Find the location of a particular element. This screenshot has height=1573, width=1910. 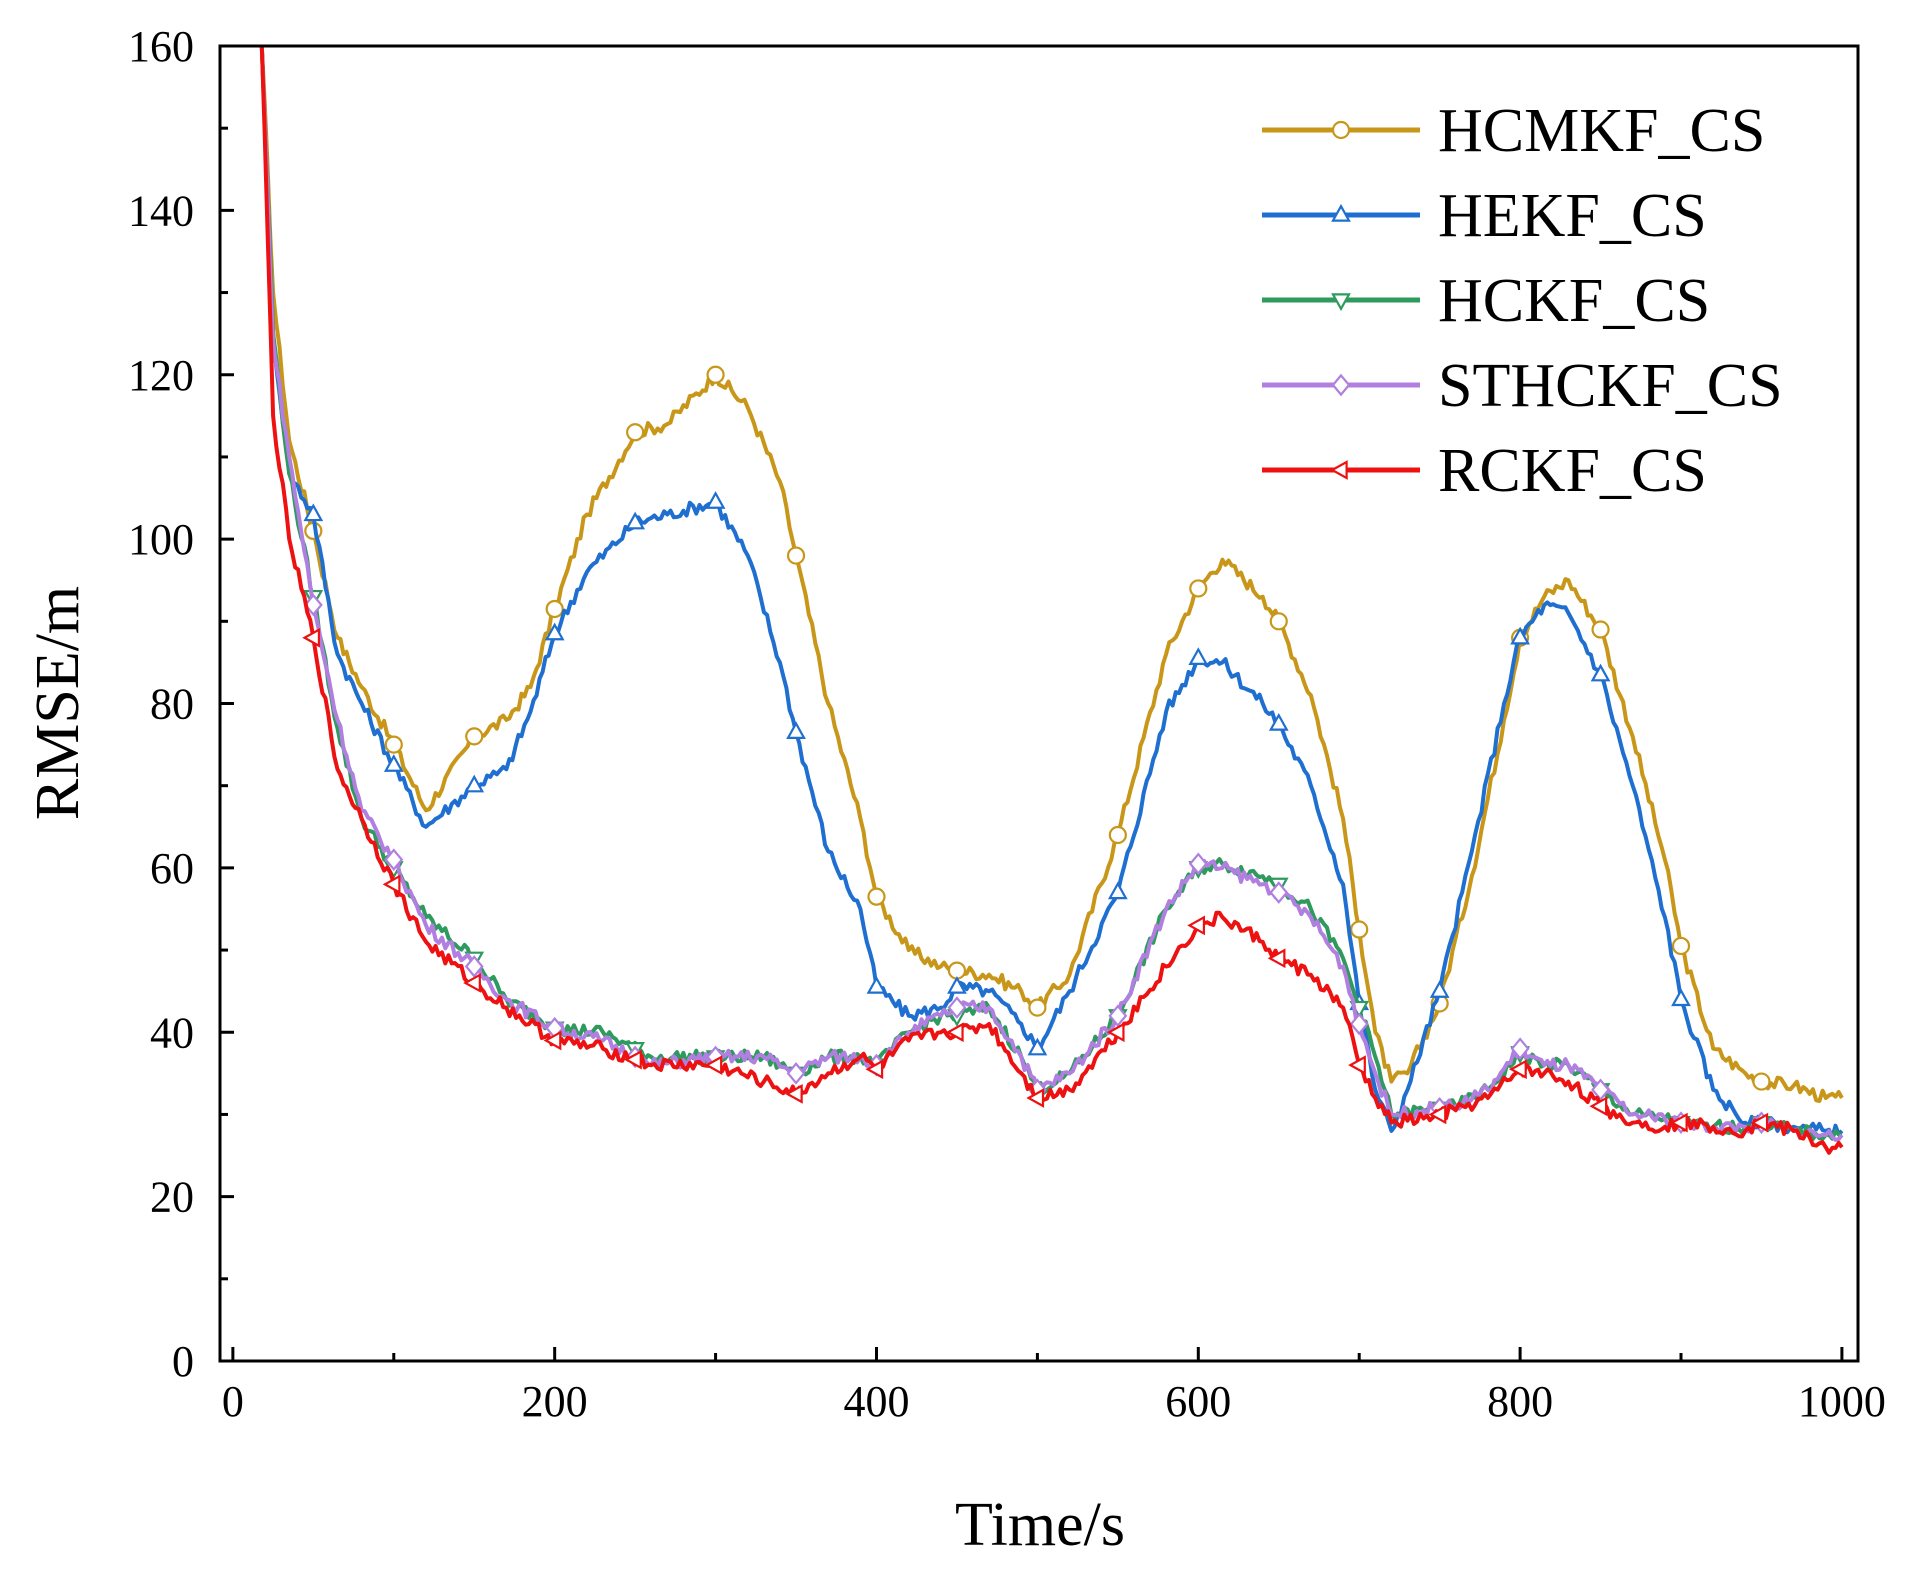

legend-label: STHCKF_CS is located at coordinates (1610, 386).